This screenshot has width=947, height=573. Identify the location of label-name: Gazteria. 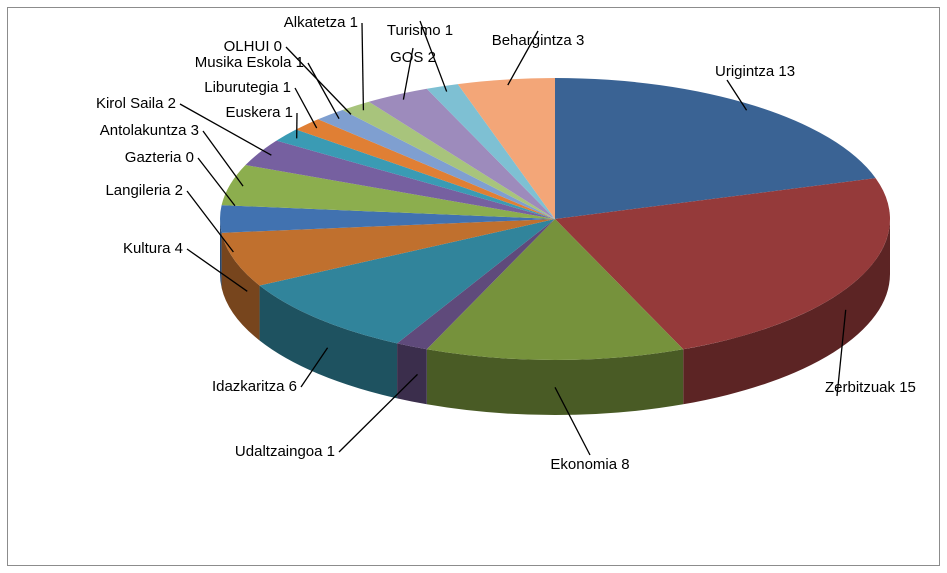
(153, 157).